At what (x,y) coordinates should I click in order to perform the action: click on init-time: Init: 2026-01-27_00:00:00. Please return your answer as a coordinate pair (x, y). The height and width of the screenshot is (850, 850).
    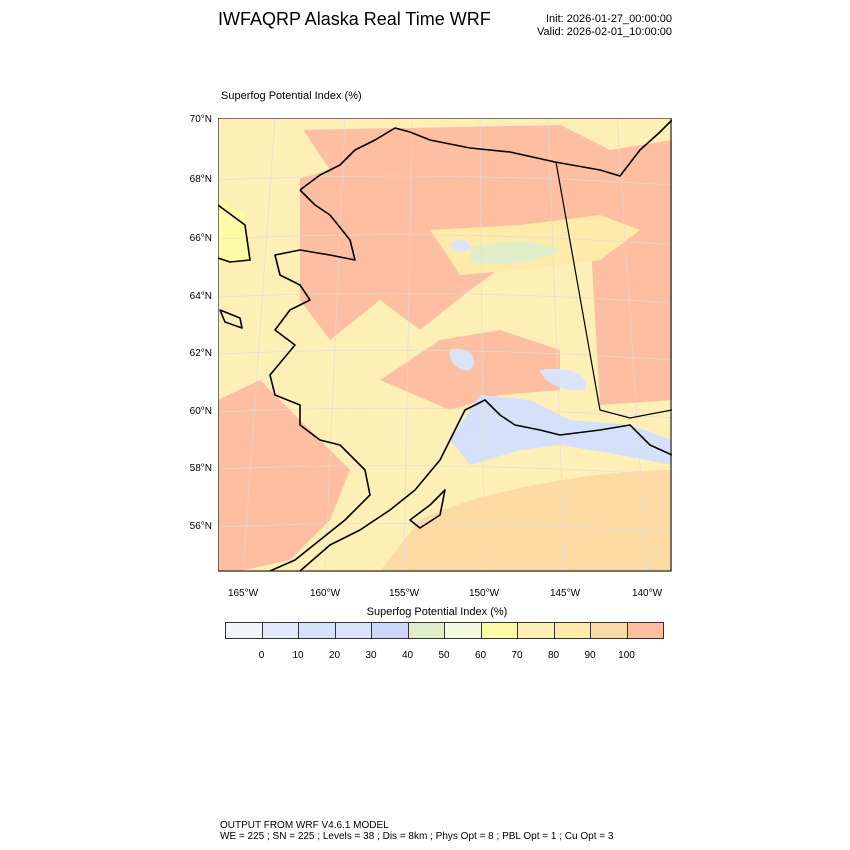
    Looking at the image, I should click on (609, 19).